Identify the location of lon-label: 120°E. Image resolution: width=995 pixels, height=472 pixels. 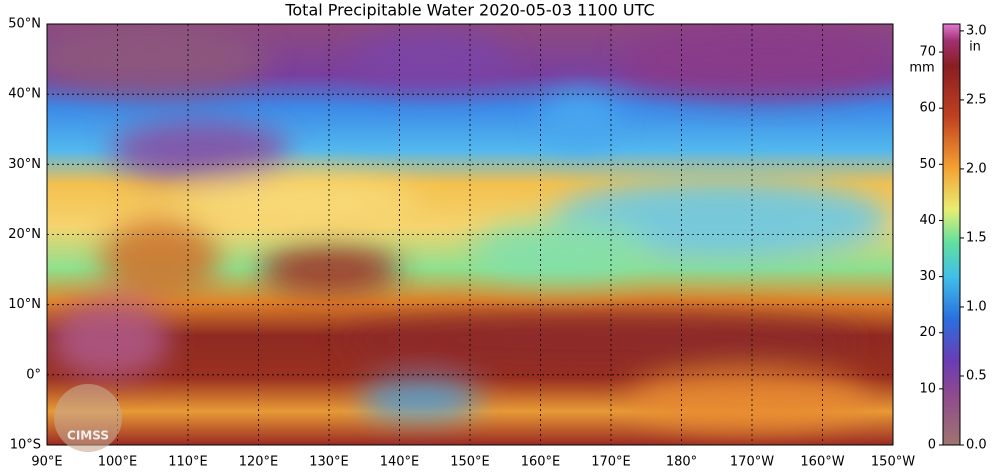
(259, 462).